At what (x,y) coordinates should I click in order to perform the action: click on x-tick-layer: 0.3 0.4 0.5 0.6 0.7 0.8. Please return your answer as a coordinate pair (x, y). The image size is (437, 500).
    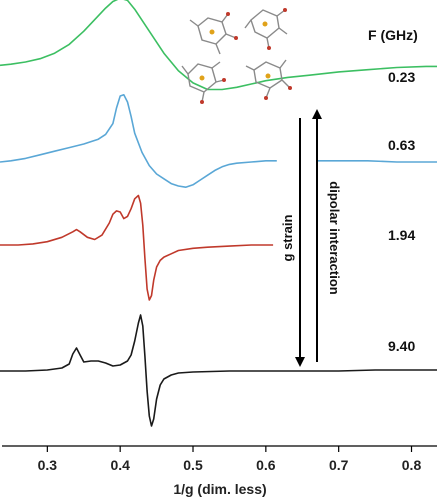
    Looking at the image, I should click on (230, 459).